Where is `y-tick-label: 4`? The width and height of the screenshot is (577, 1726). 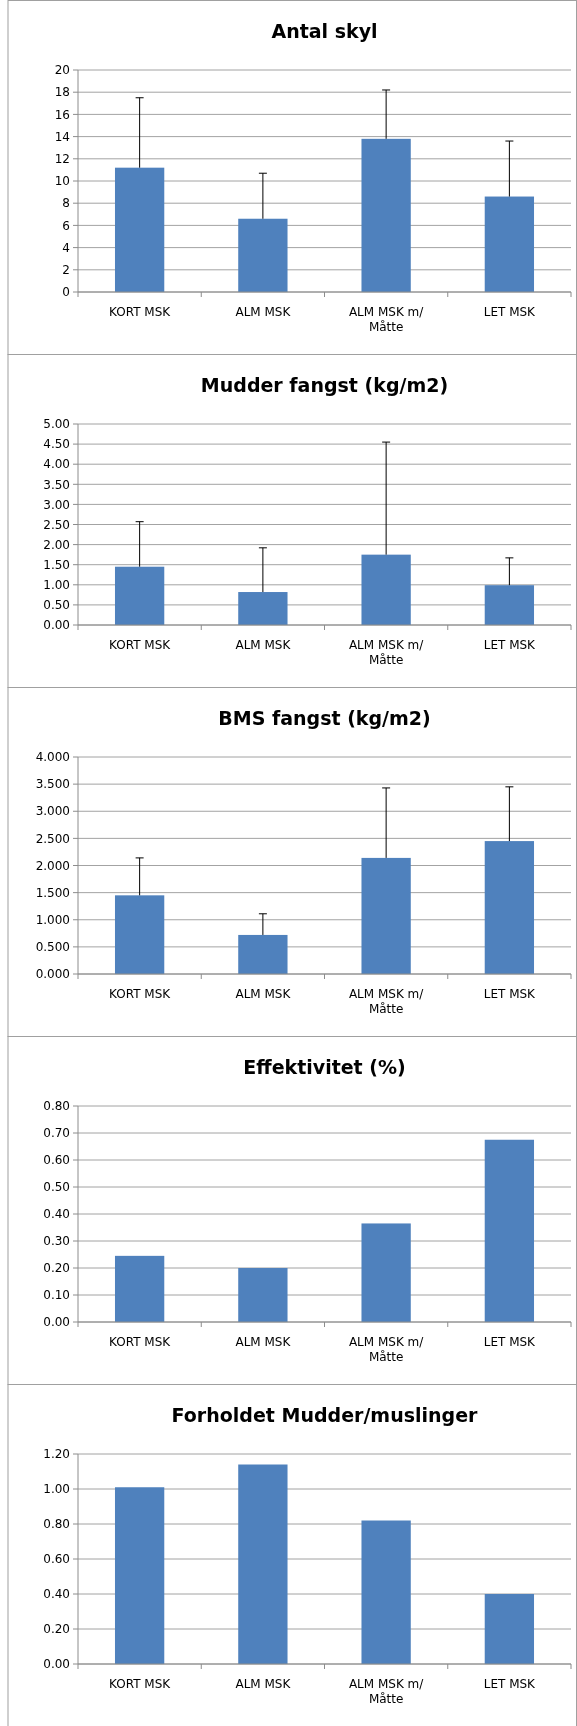
y-tick-label: 4 is located at coordinates (66, 247).